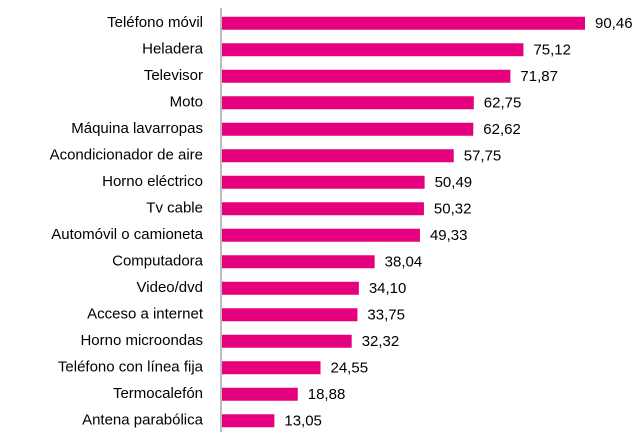  Describe the element at coordinates (174, 208) in the screenshot. I see `category-label: Tv cable` at that location.